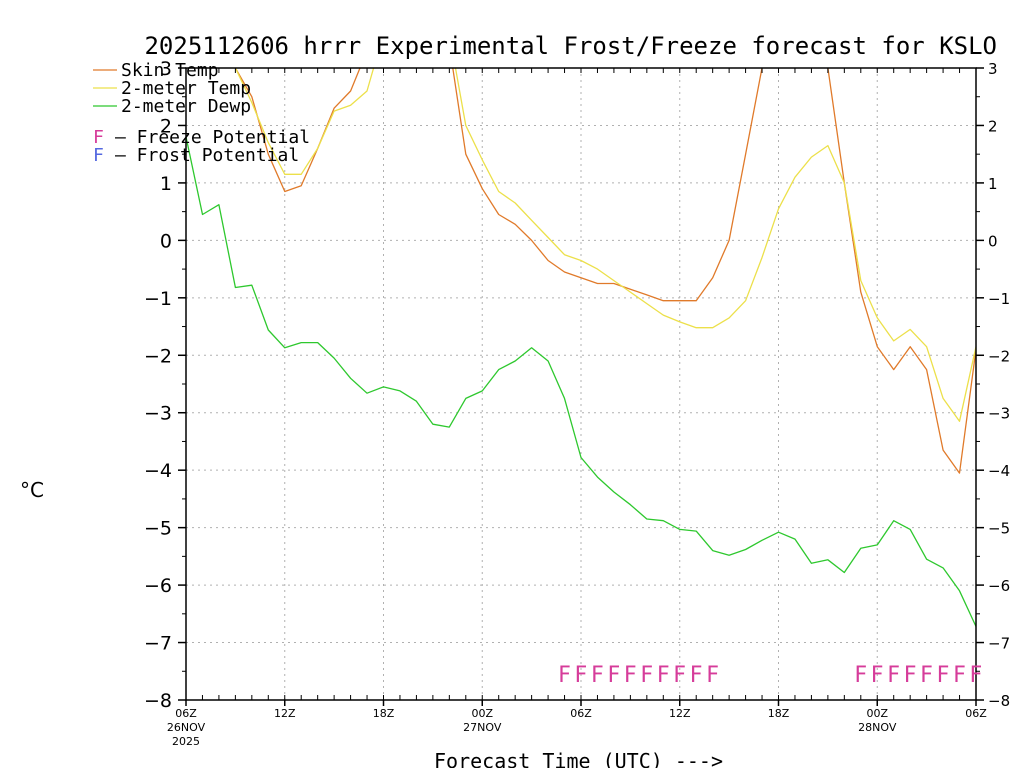  Describe the element at coordinates (877, 727) in the screenshot. I see `x-tick-date: 28NOV` at that location.